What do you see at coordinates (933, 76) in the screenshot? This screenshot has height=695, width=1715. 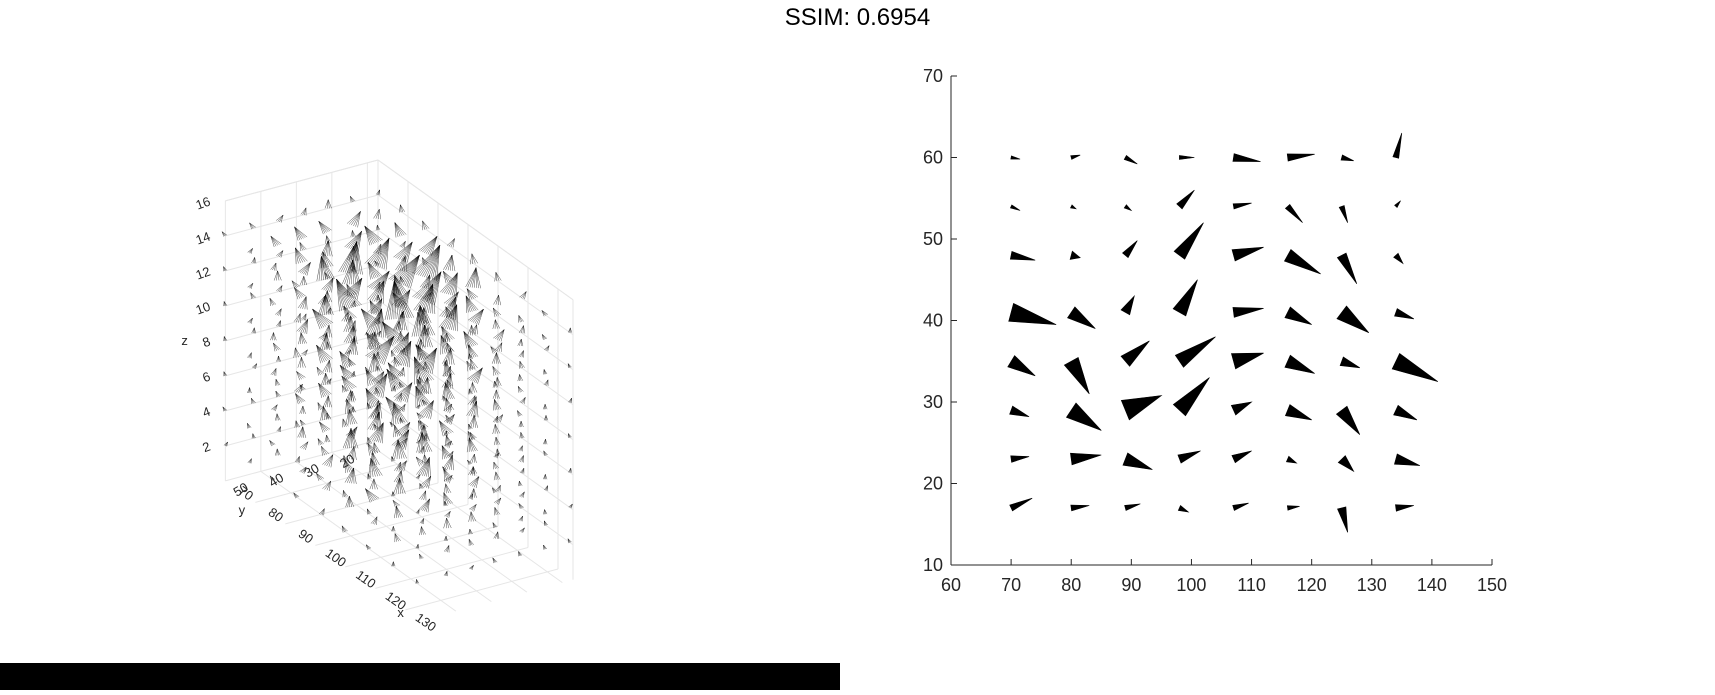 I see `y-tick-label: 70` at bounding box center [933, 76].